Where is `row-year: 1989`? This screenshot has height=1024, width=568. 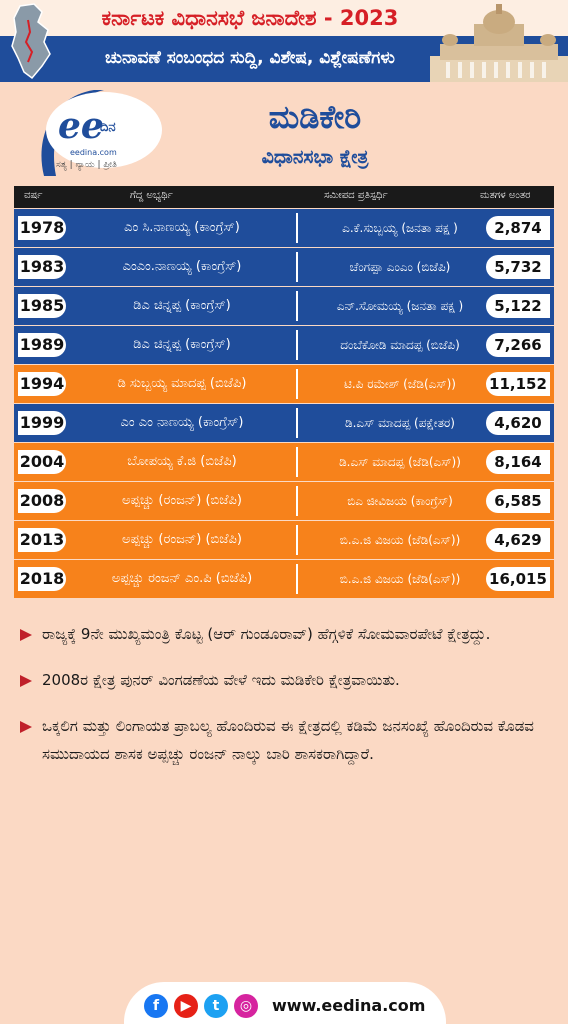 row-year: 1989 is located at coordinates (42, 345).